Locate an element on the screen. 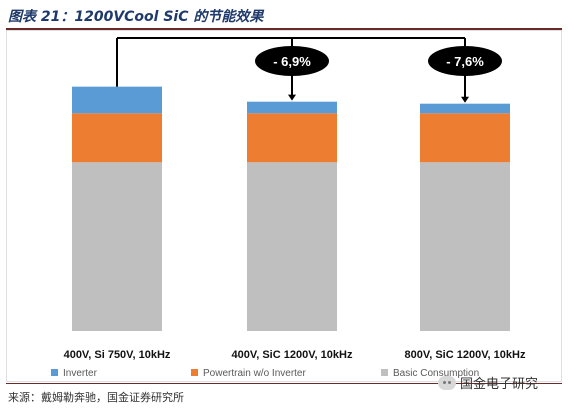 The width and height of the screenshot is (568, 409). annotation-label-1: - 6,9% is located at coordinates (292, 61).